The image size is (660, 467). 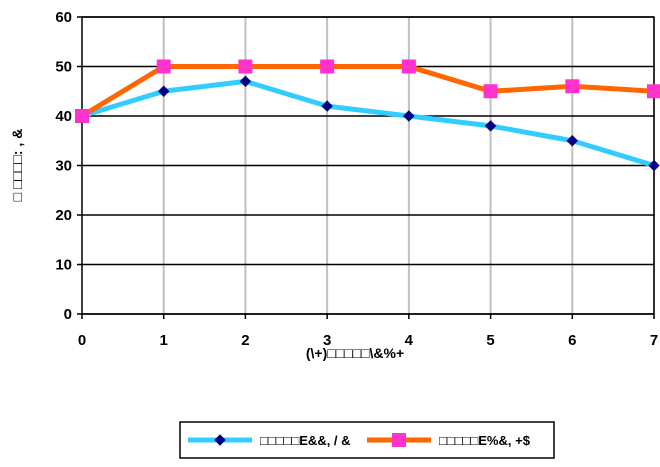 I want to click on y-axis-title: □ □□□□: , &, so click(x=17, y=165).